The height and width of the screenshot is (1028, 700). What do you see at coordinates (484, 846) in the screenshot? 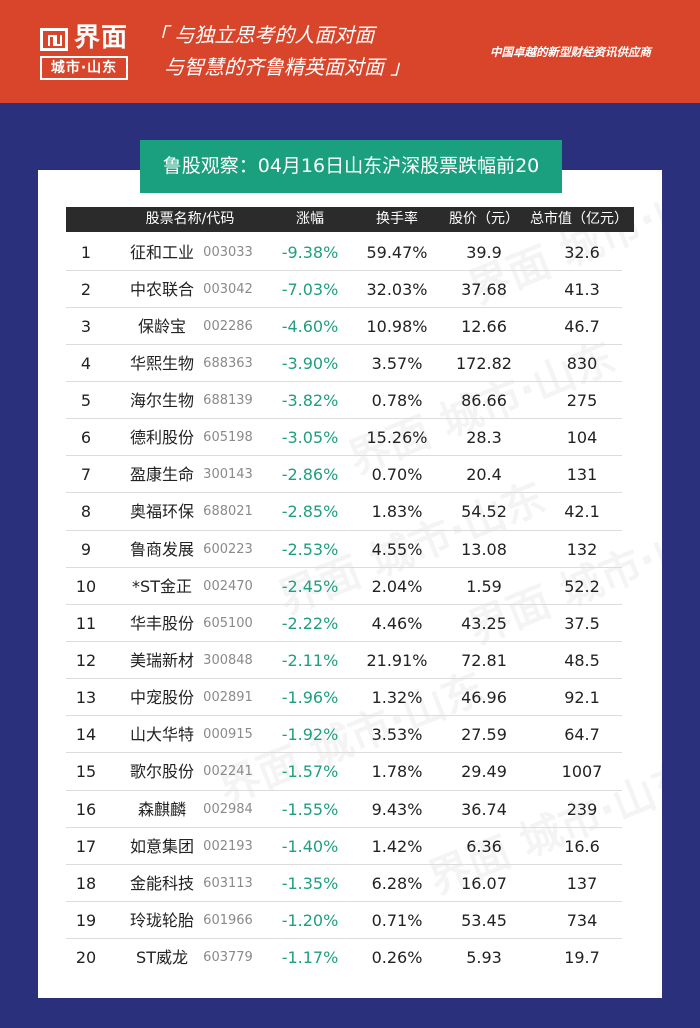
I see `price-cell: 6.36` at bounding box center [484, 846].